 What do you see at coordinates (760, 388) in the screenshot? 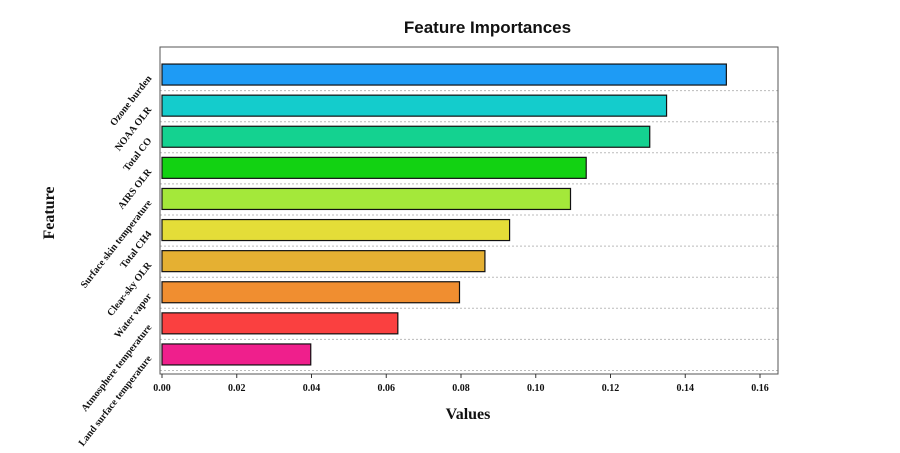
I see `x-tick-label: 0.16` at bounding box center [760, 388].